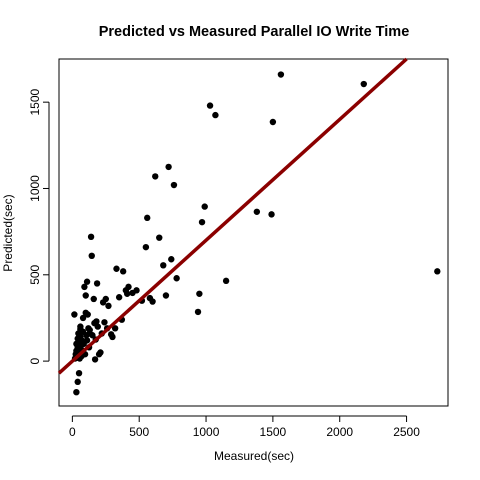 This screenshot has width=480, height=480. Describe the element at coordinates (35, 188) in the screenshot. I see `y-tick-label: 1000` at that location.